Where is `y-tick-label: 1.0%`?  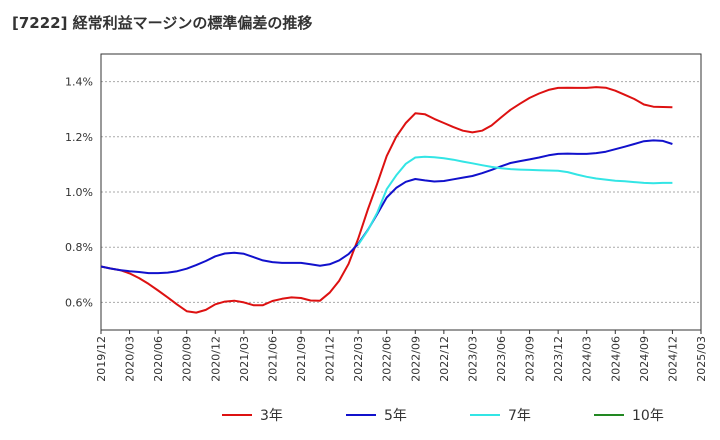
y-tick-label: 1.0% is located at coordinates (79, 192).